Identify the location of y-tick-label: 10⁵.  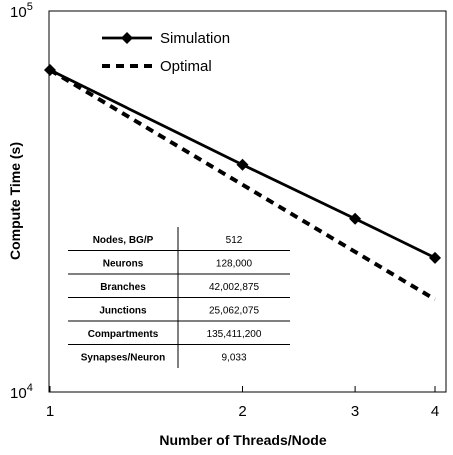
(21, 11).